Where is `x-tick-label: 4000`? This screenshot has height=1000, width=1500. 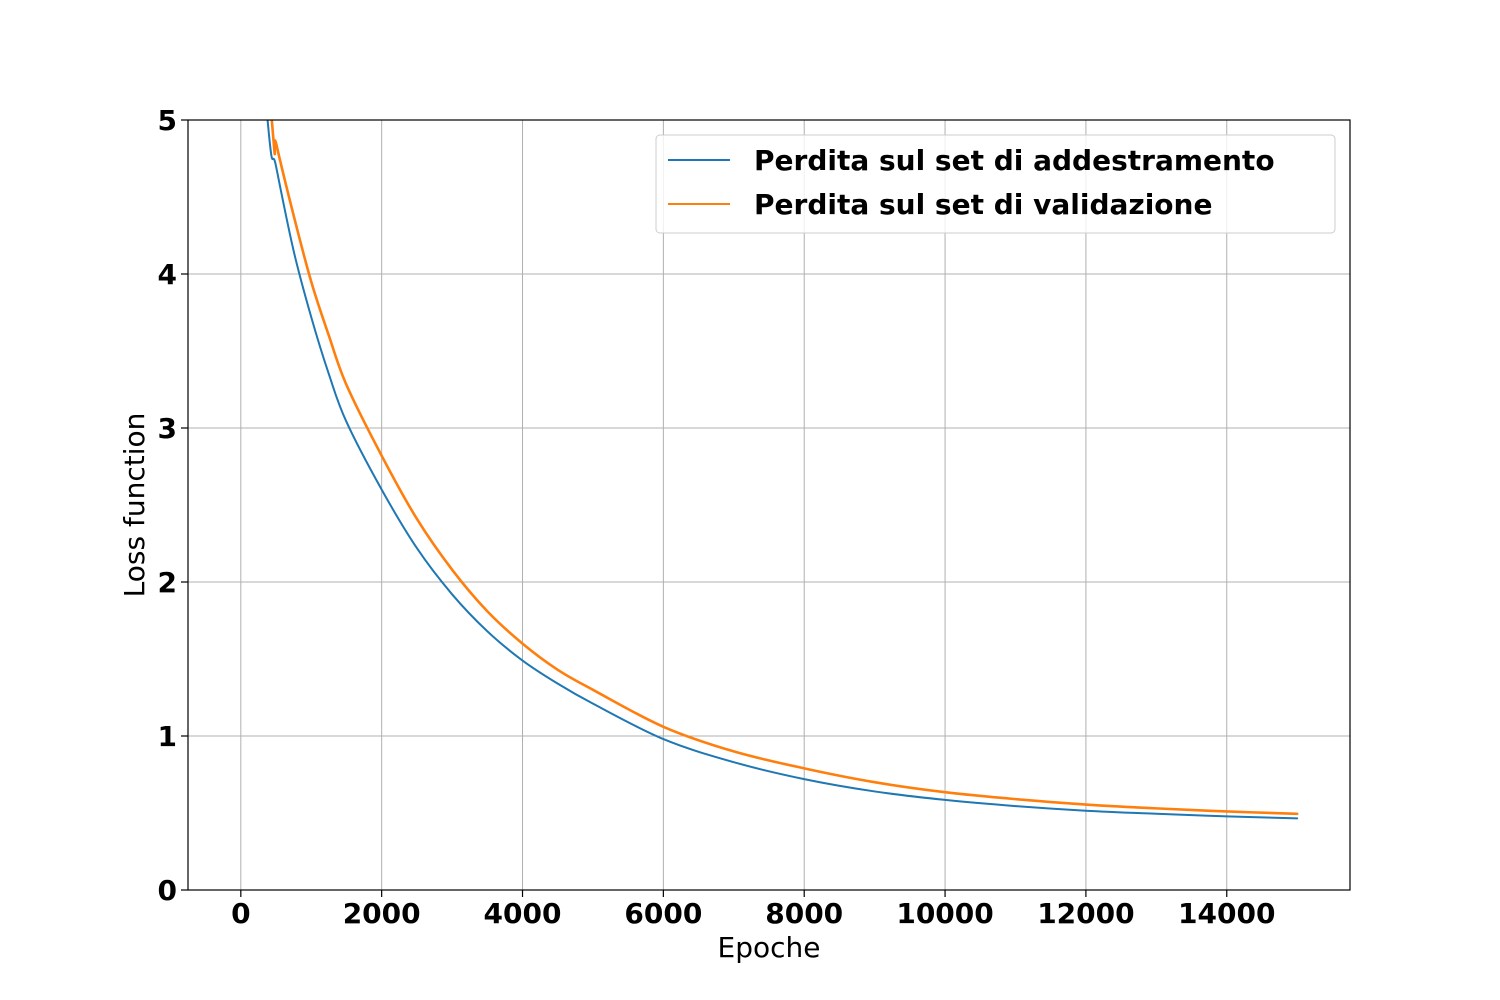
x-tick-label: 4000 is located at coordinates (523, 913).